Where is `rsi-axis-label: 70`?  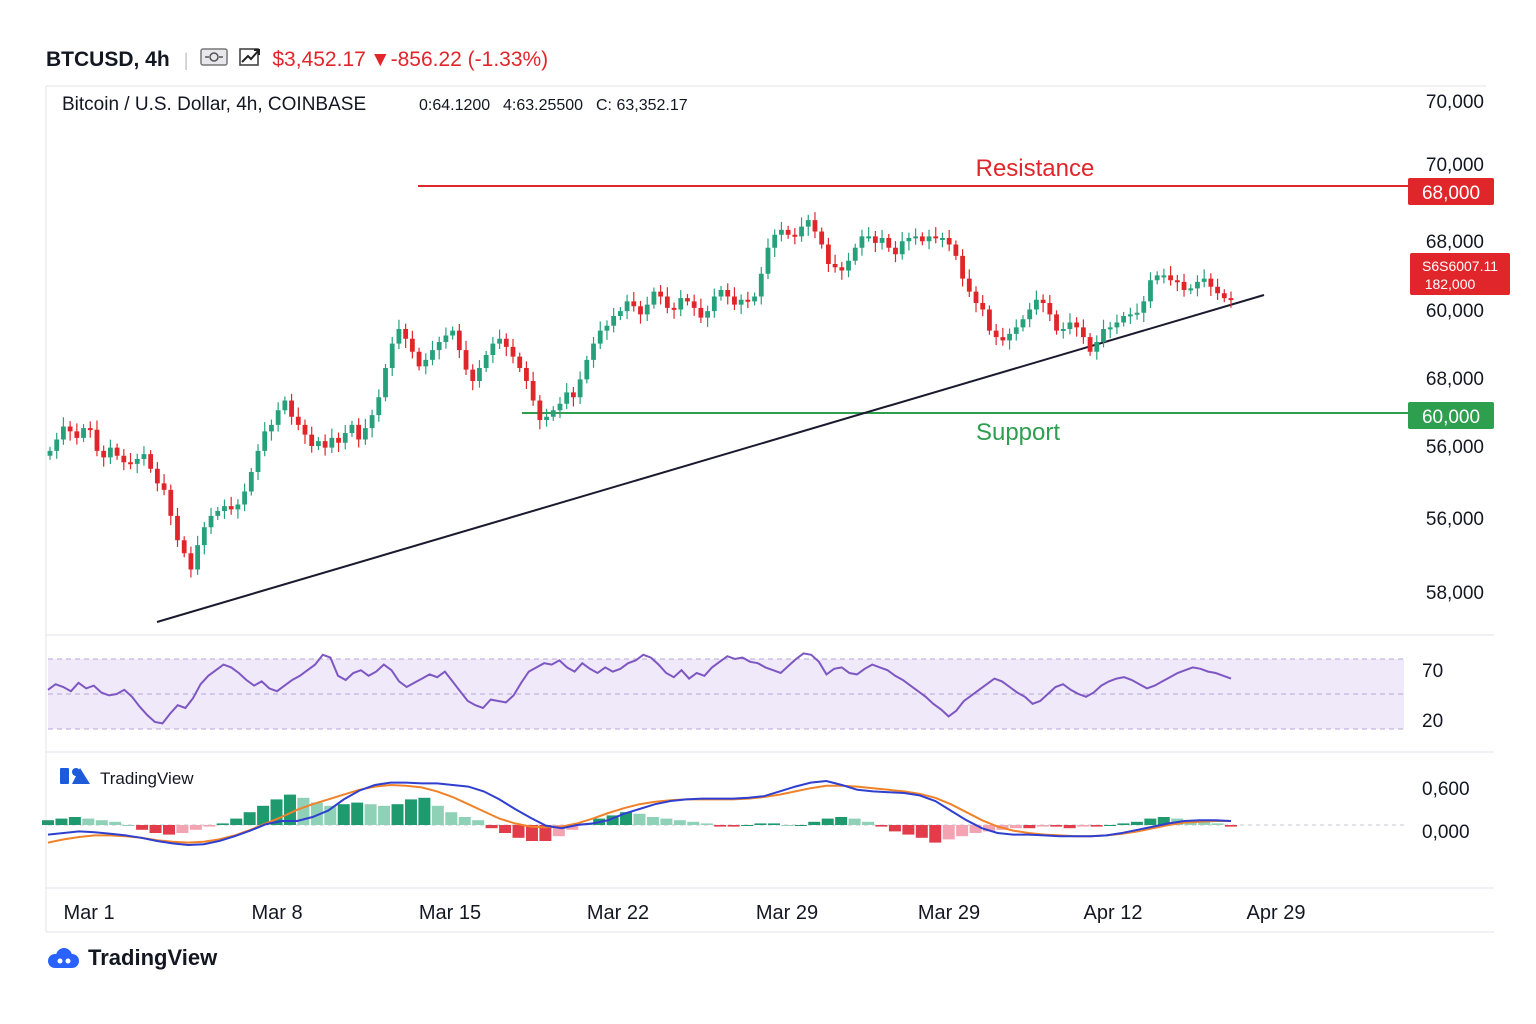
rsi-axis-label: 70 is located at coordinates (1432, 671).